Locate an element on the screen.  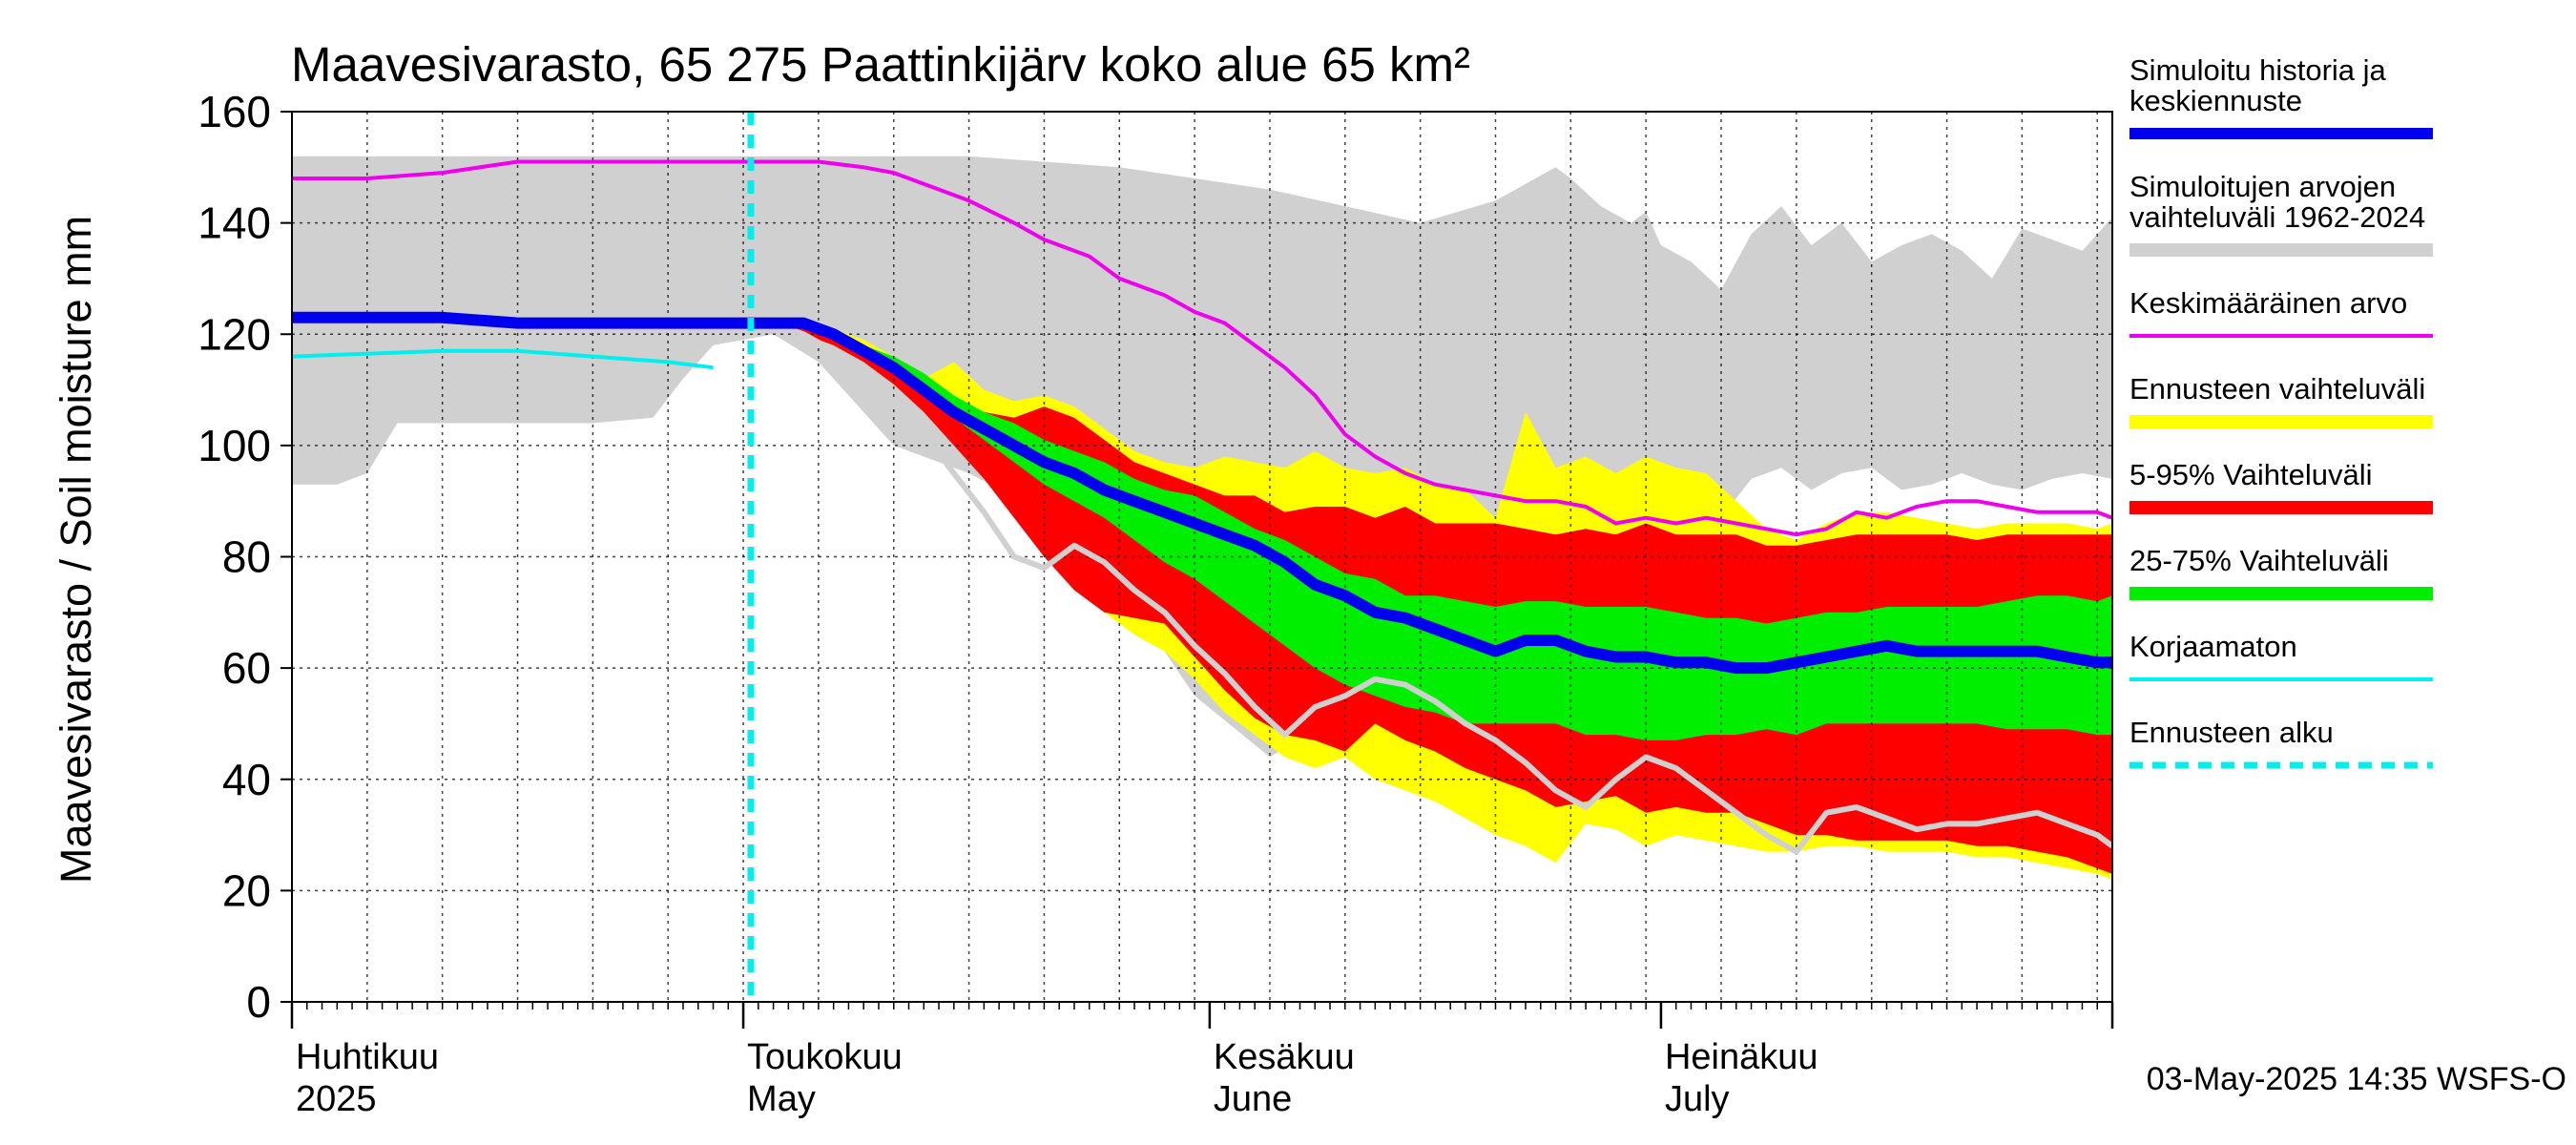
x-month-label: Huhtikuu is located at coordinates (367, 1057).